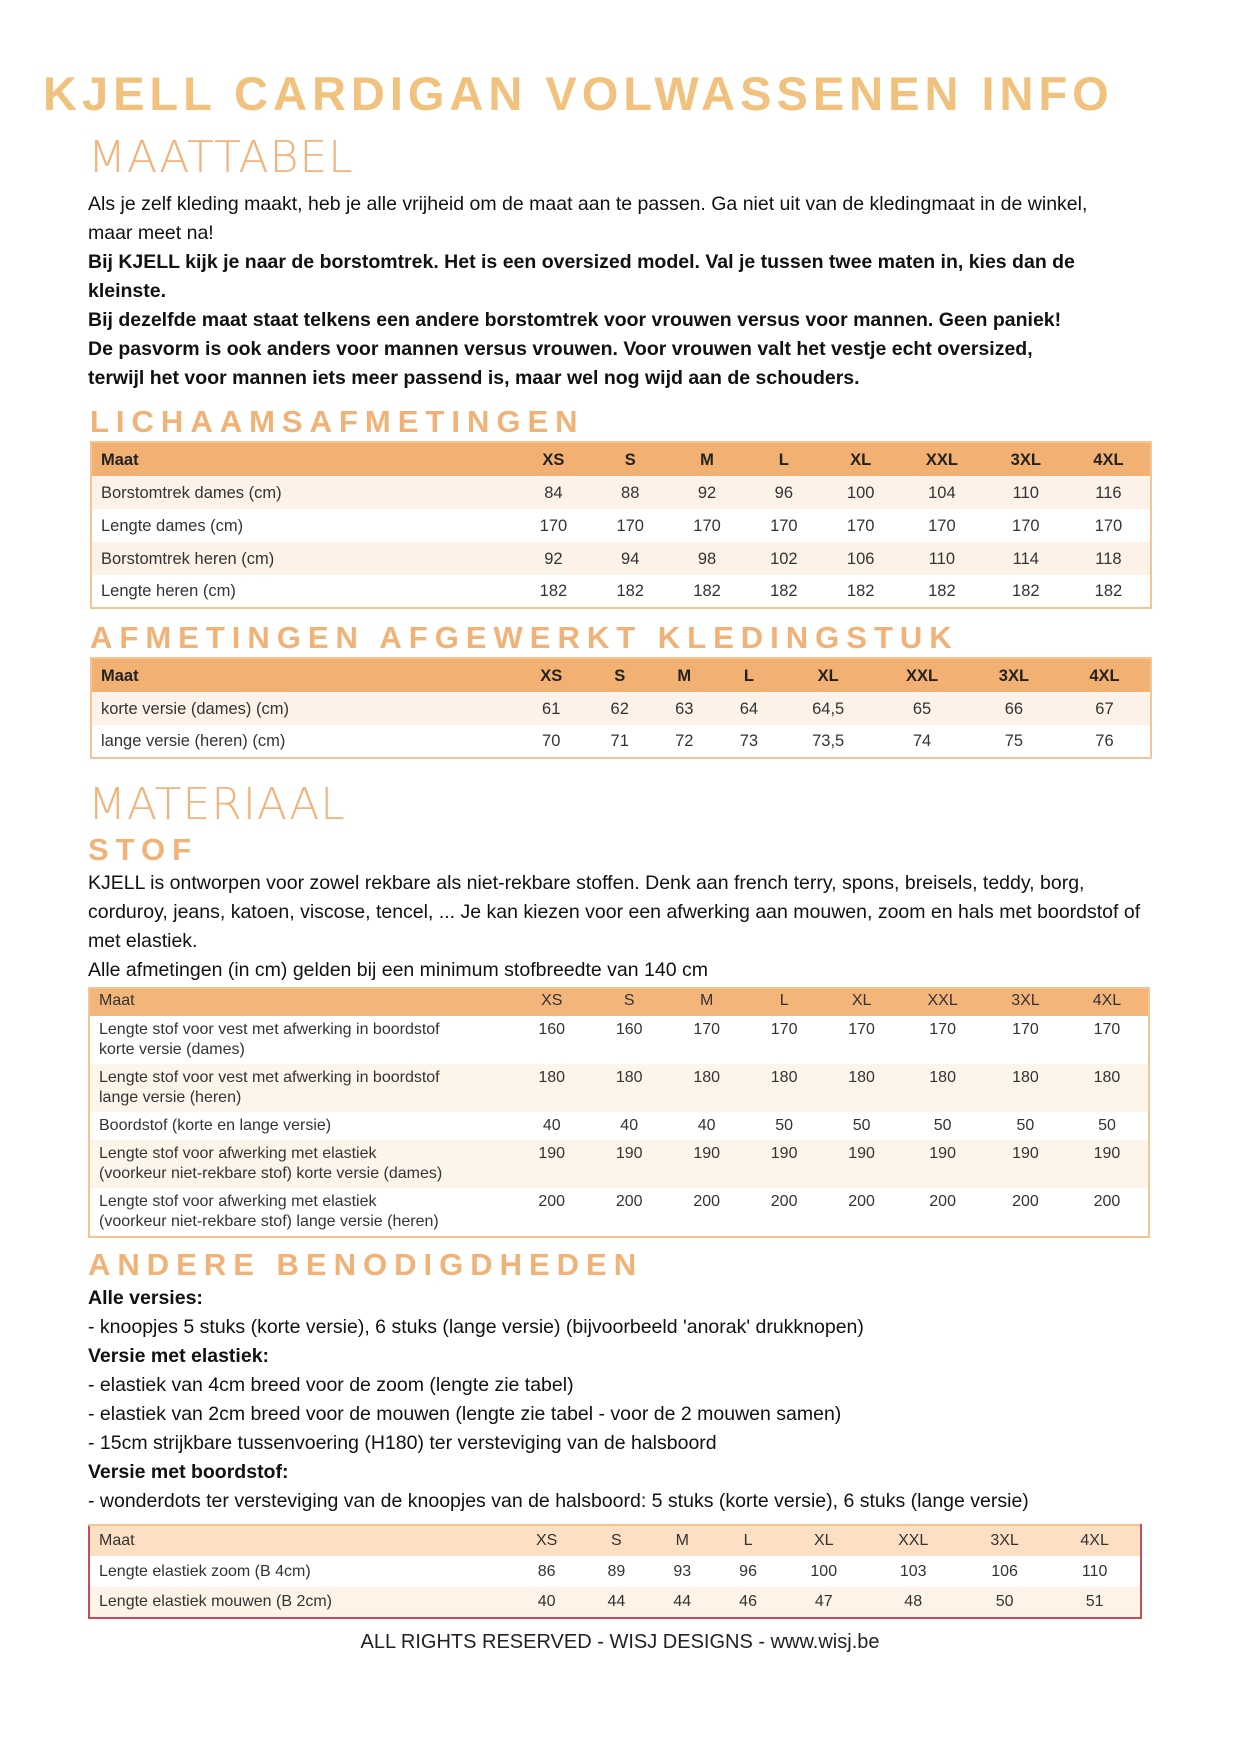 The width and height of the screenshot is (1240, 1754). I want to click on table-cell: Borstomtrek dames (cm), so click(303, 492).